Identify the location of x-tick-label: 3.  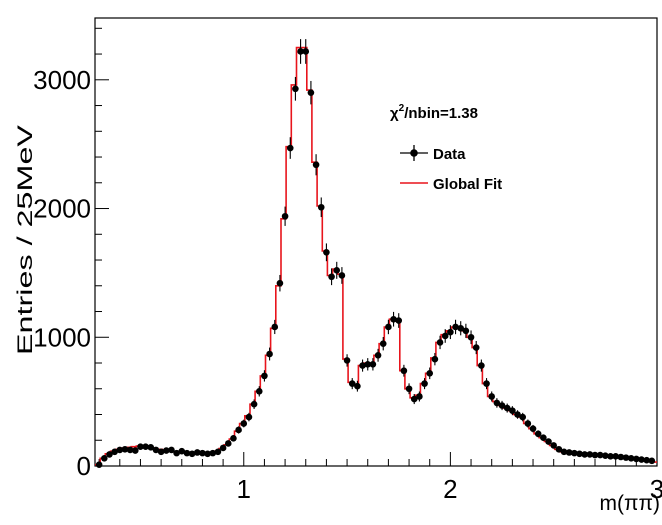
(656, 489).